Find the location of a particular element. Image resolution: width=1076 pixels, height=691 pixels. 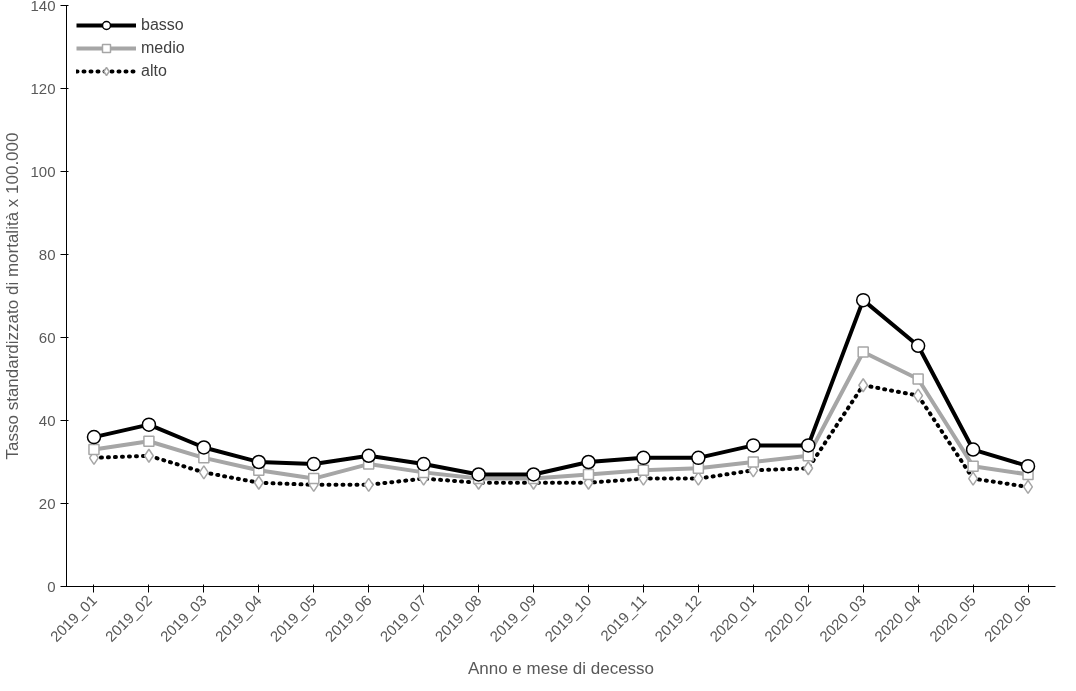

legend-label: basso is located at coordinates (162, 25).